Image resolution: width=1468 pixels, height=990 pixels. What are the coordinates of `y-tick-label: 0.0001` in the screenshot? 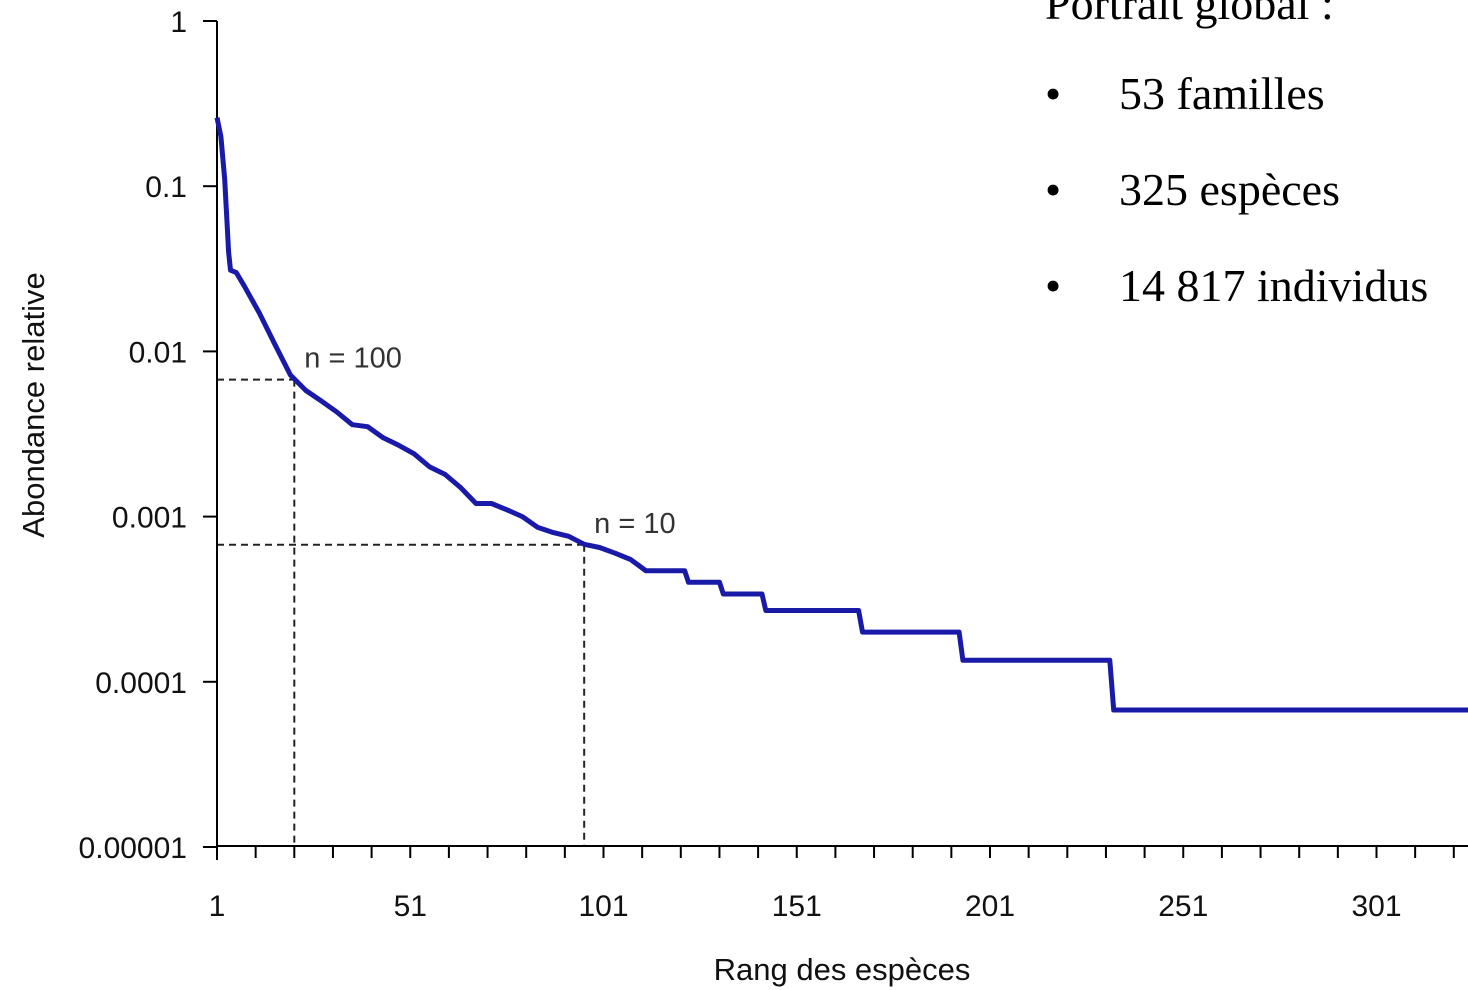 It's located at (141, 683).